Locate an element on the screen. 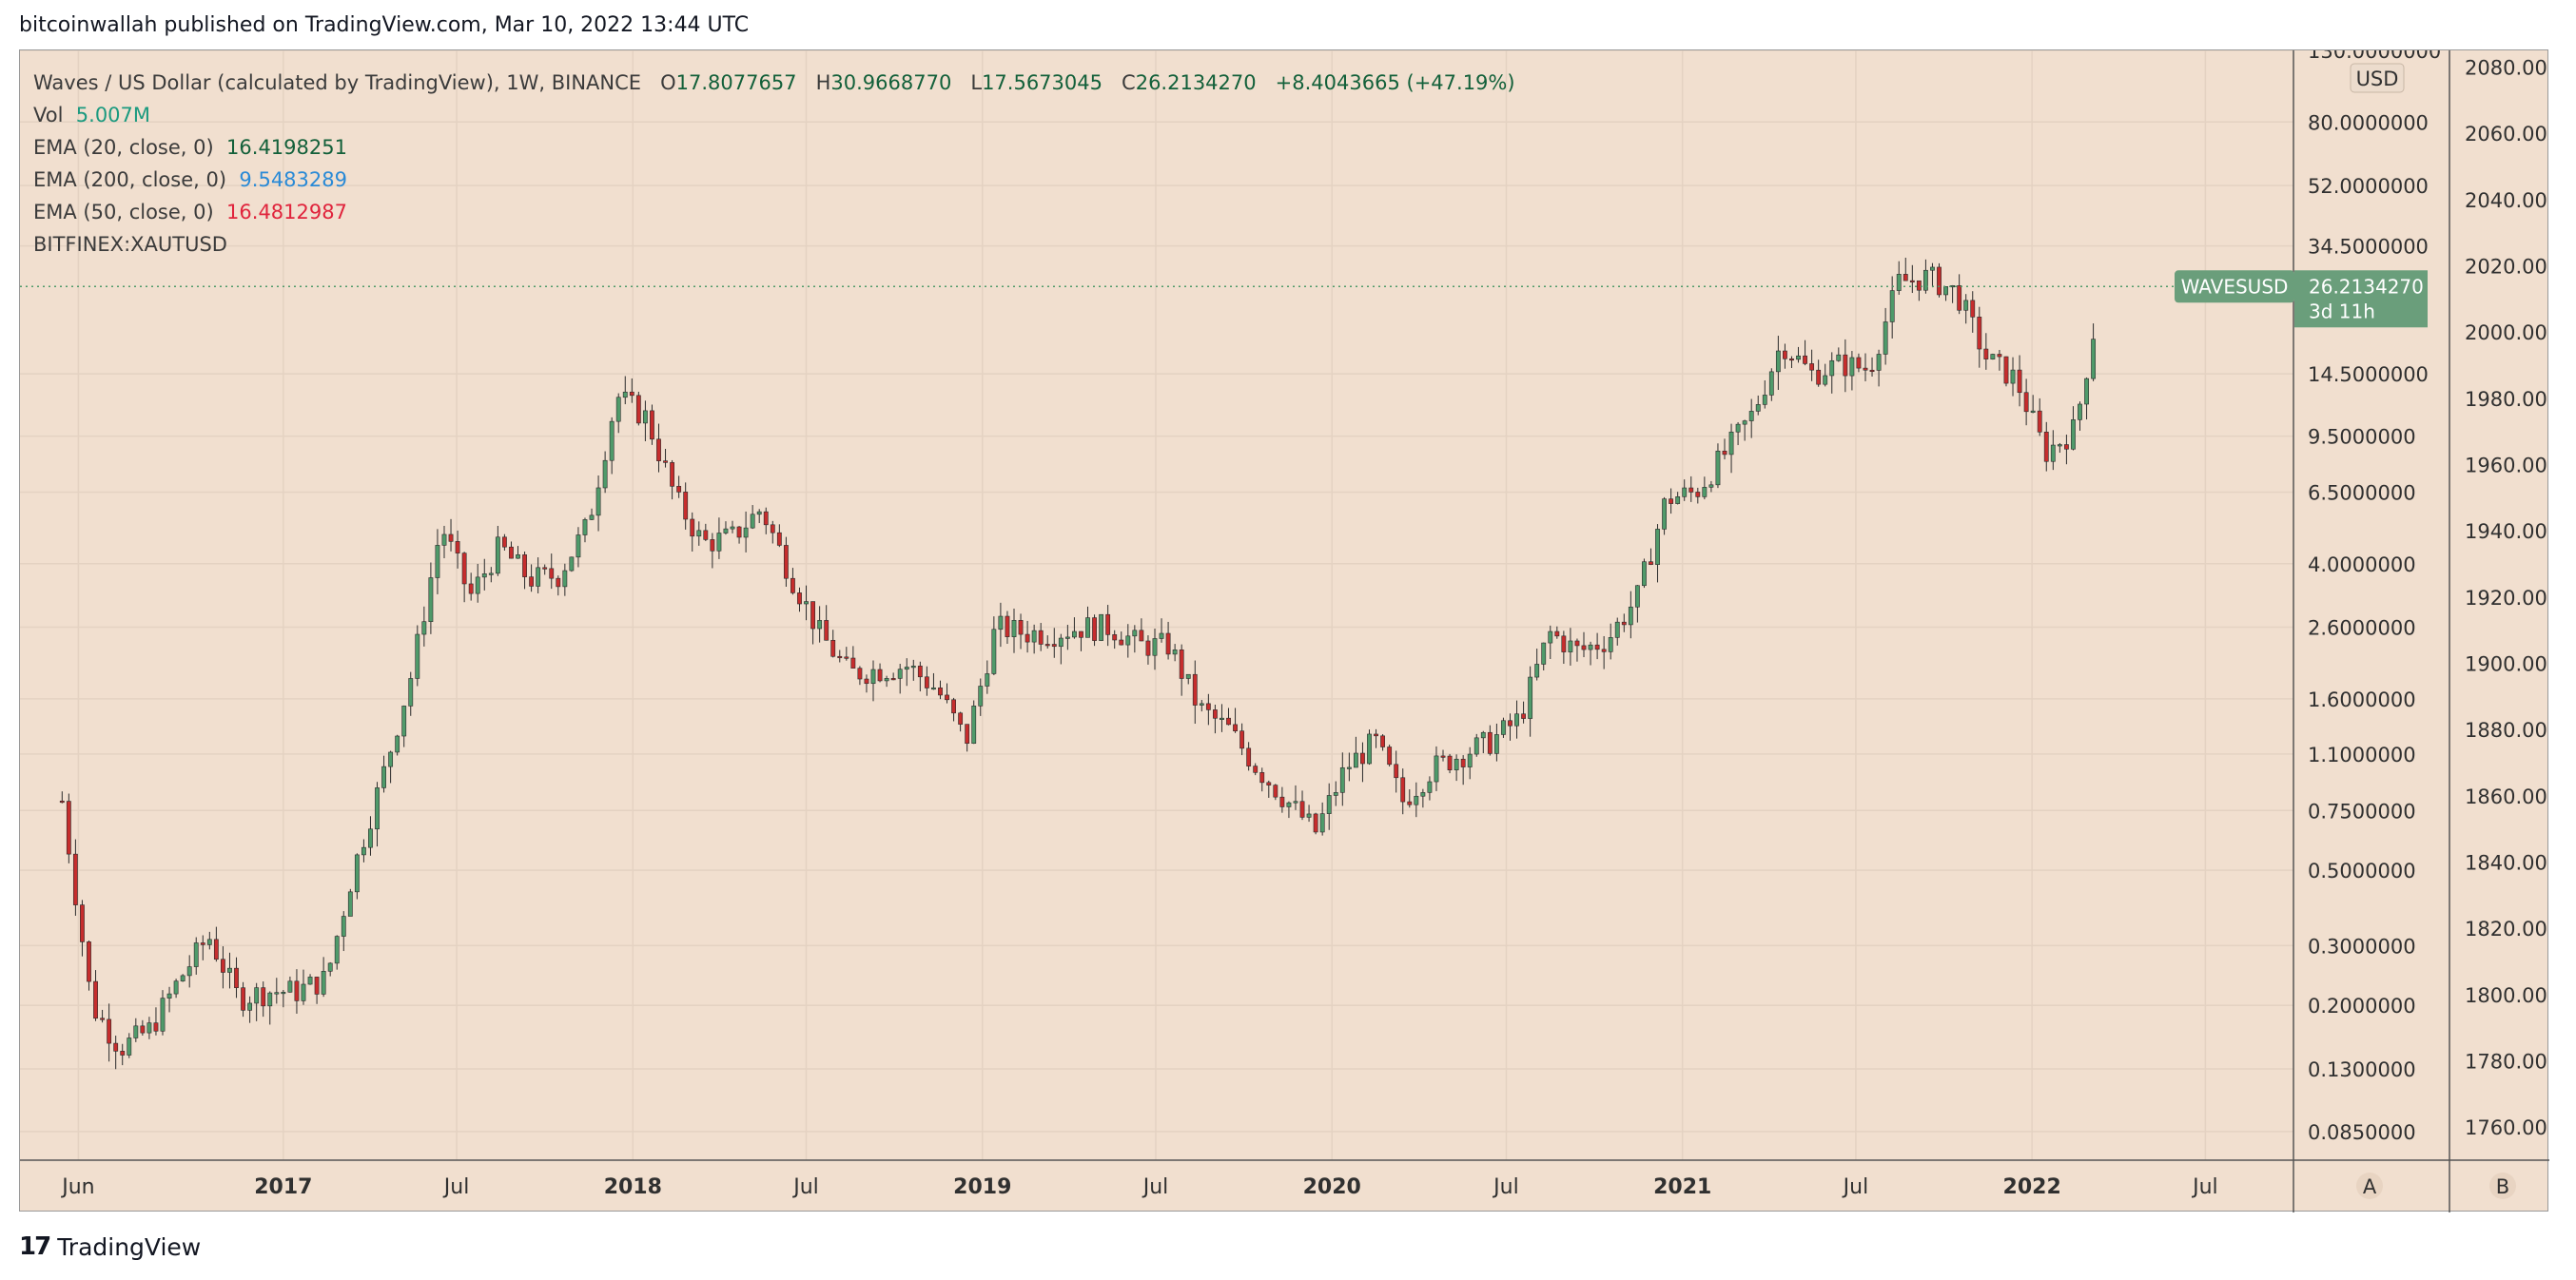  legend-ema50-label: EMA (50, close, 0) is located at coordinates (123, 212).